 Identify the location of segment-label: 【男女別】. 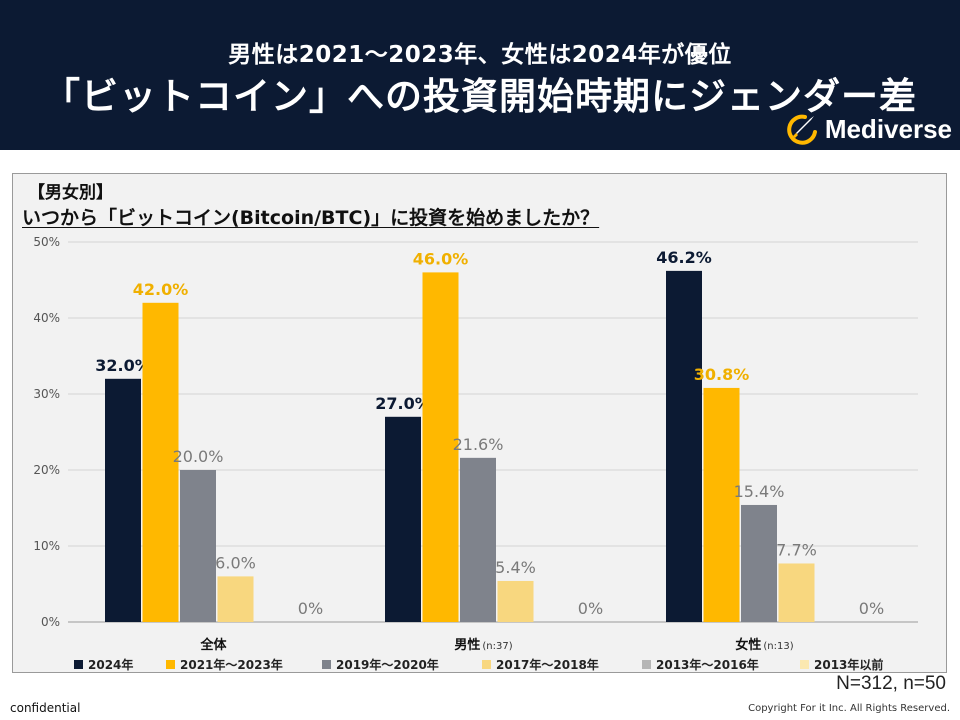
(70, 193).